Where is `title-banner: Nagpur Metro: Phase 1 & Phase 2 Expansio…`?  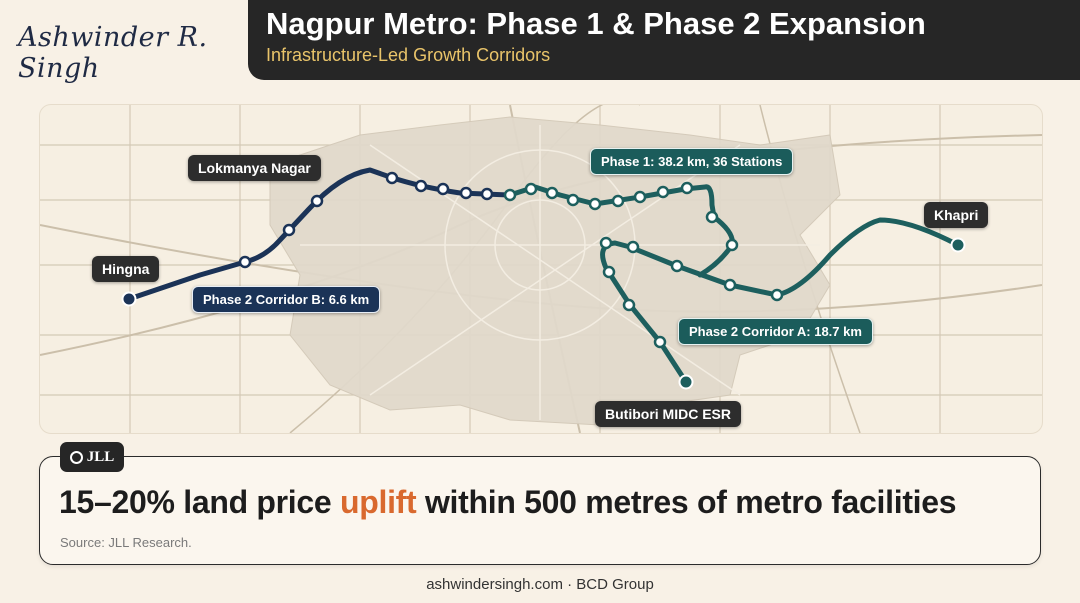 title-banner: Nagpur Metro: Phase 1 & Phase 2 Expansio… is located at coordinates (664, 40).